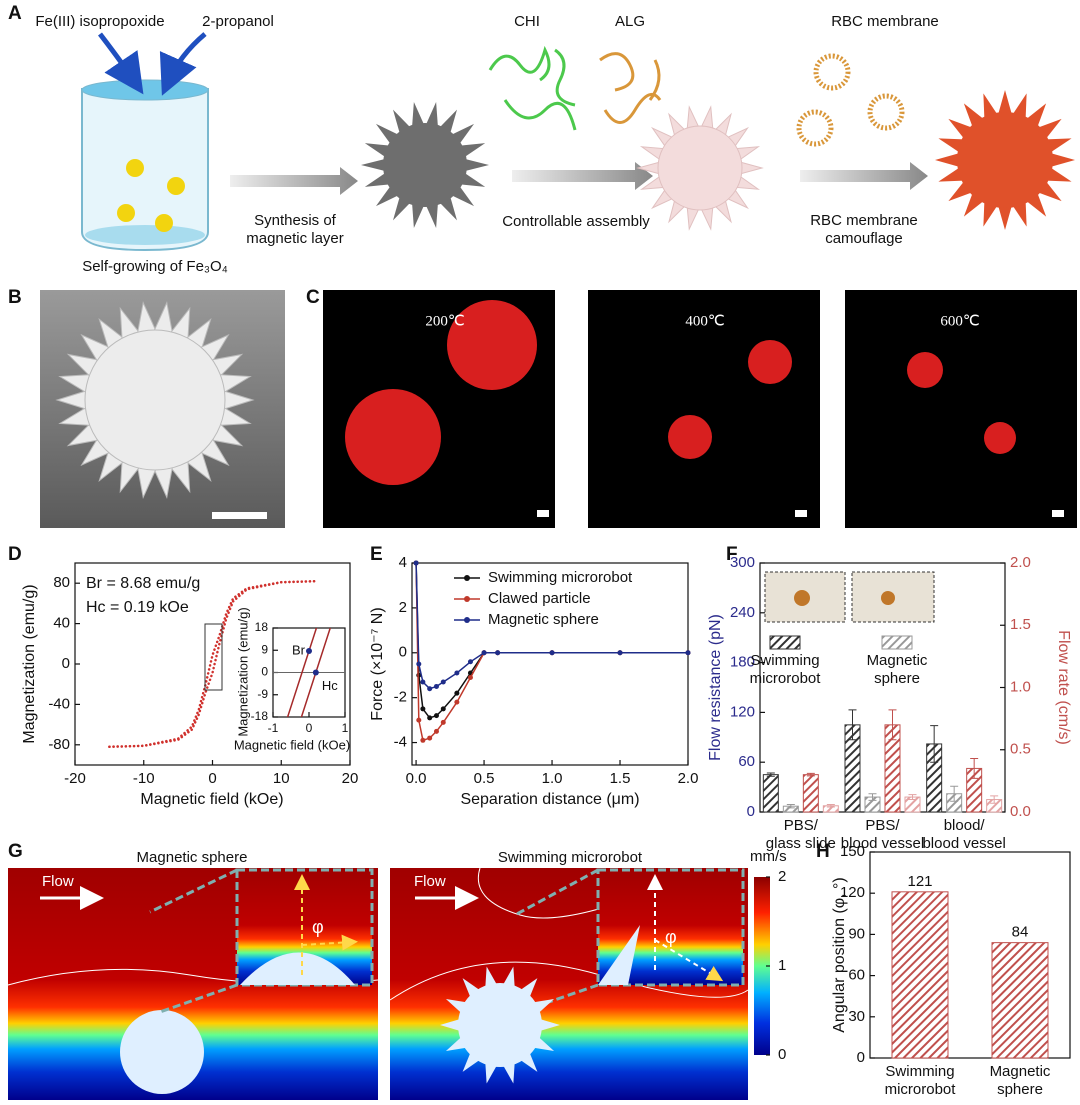  I want to click on y-tick-label: 180, so click(742, 662).